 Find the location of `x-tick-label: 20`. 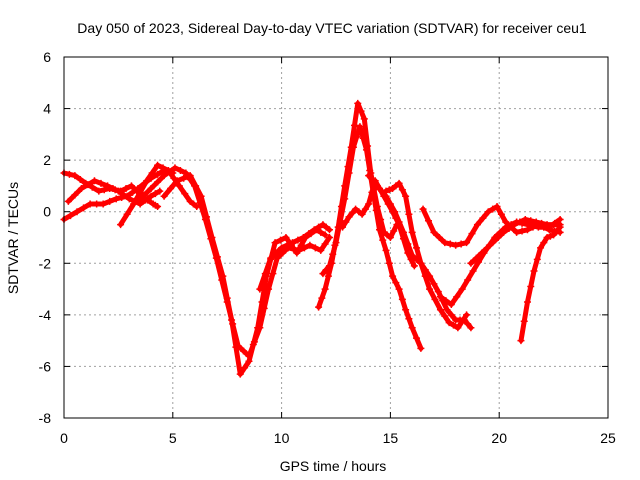

x-tick-label: 20 is located at coordinates (499, 438).